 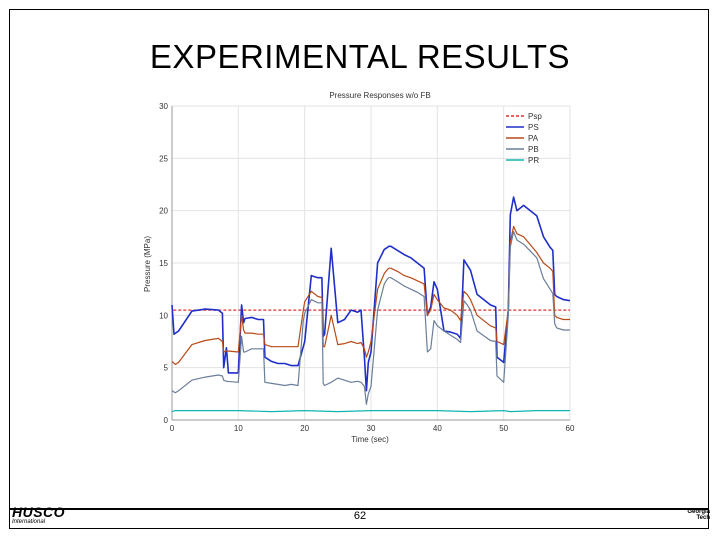 What do you see at coordinates (371, 428) in the screenshot?
I see `x-tick-label: 30` at bounding box center [371, 428].